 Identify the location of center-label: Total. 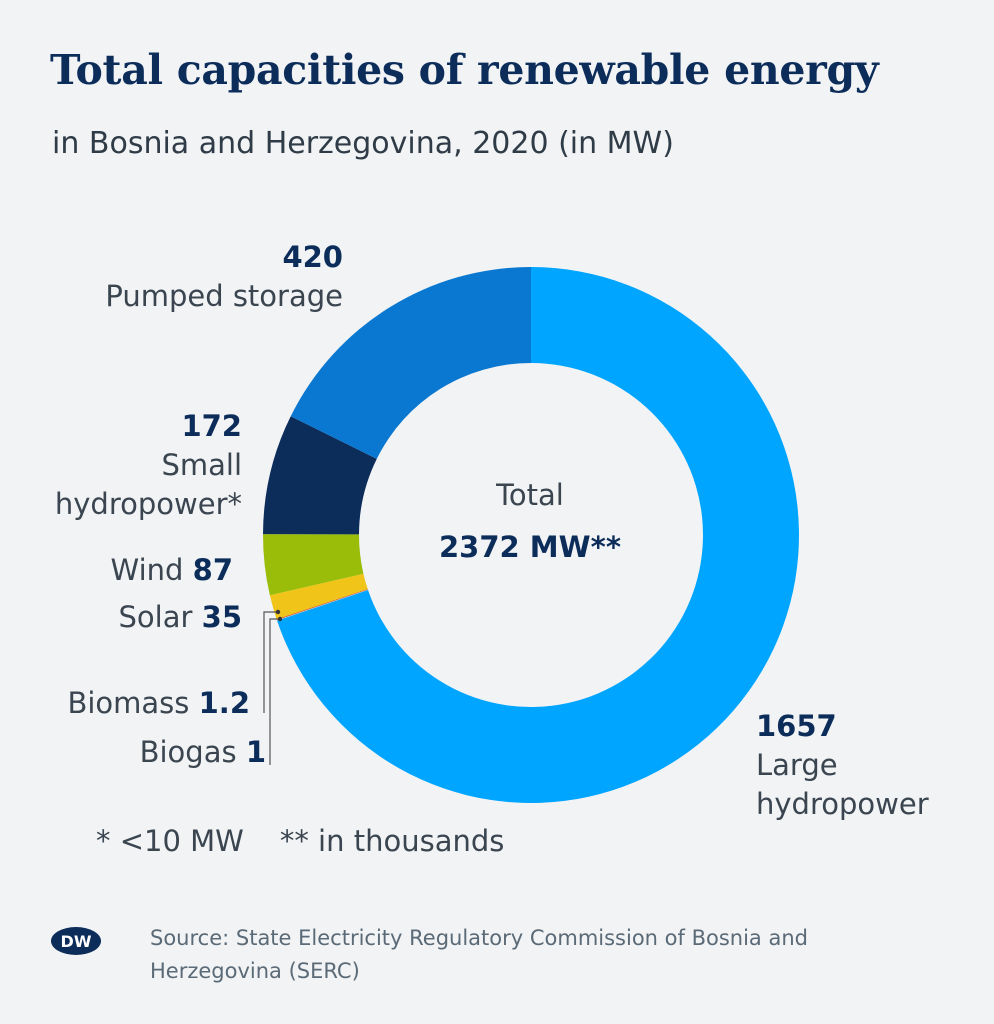
(530, 495).